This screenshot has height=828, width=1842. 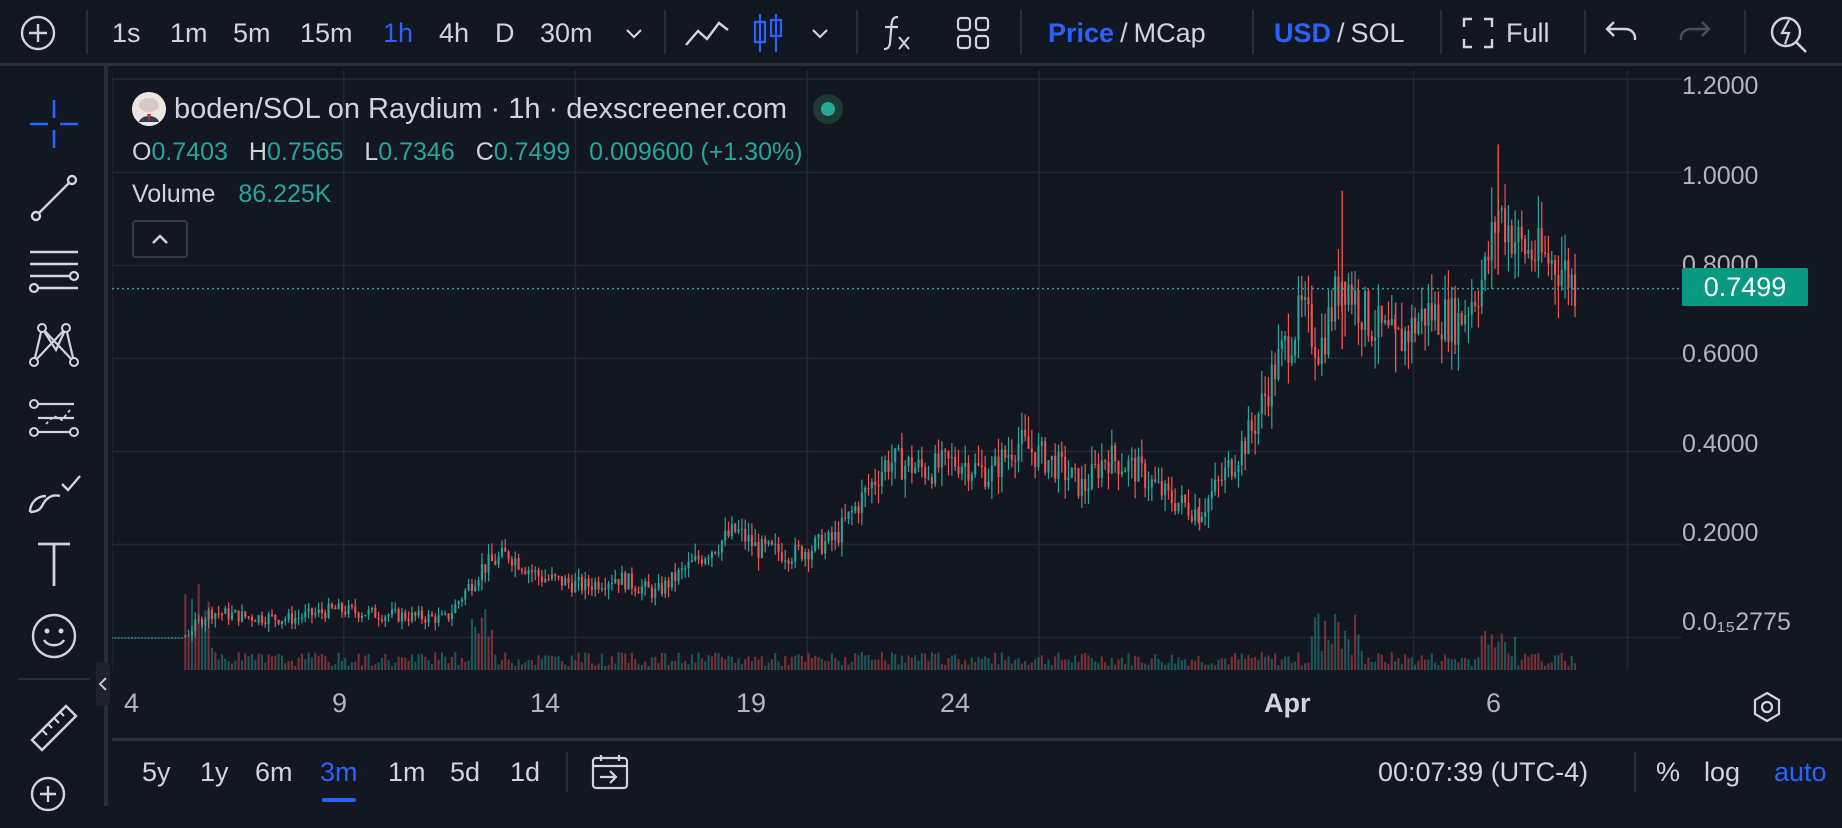 What do you see at coordinates (54, 728) in the screenshot?
I see `ruler-icon` at bounding box center [54, 728].